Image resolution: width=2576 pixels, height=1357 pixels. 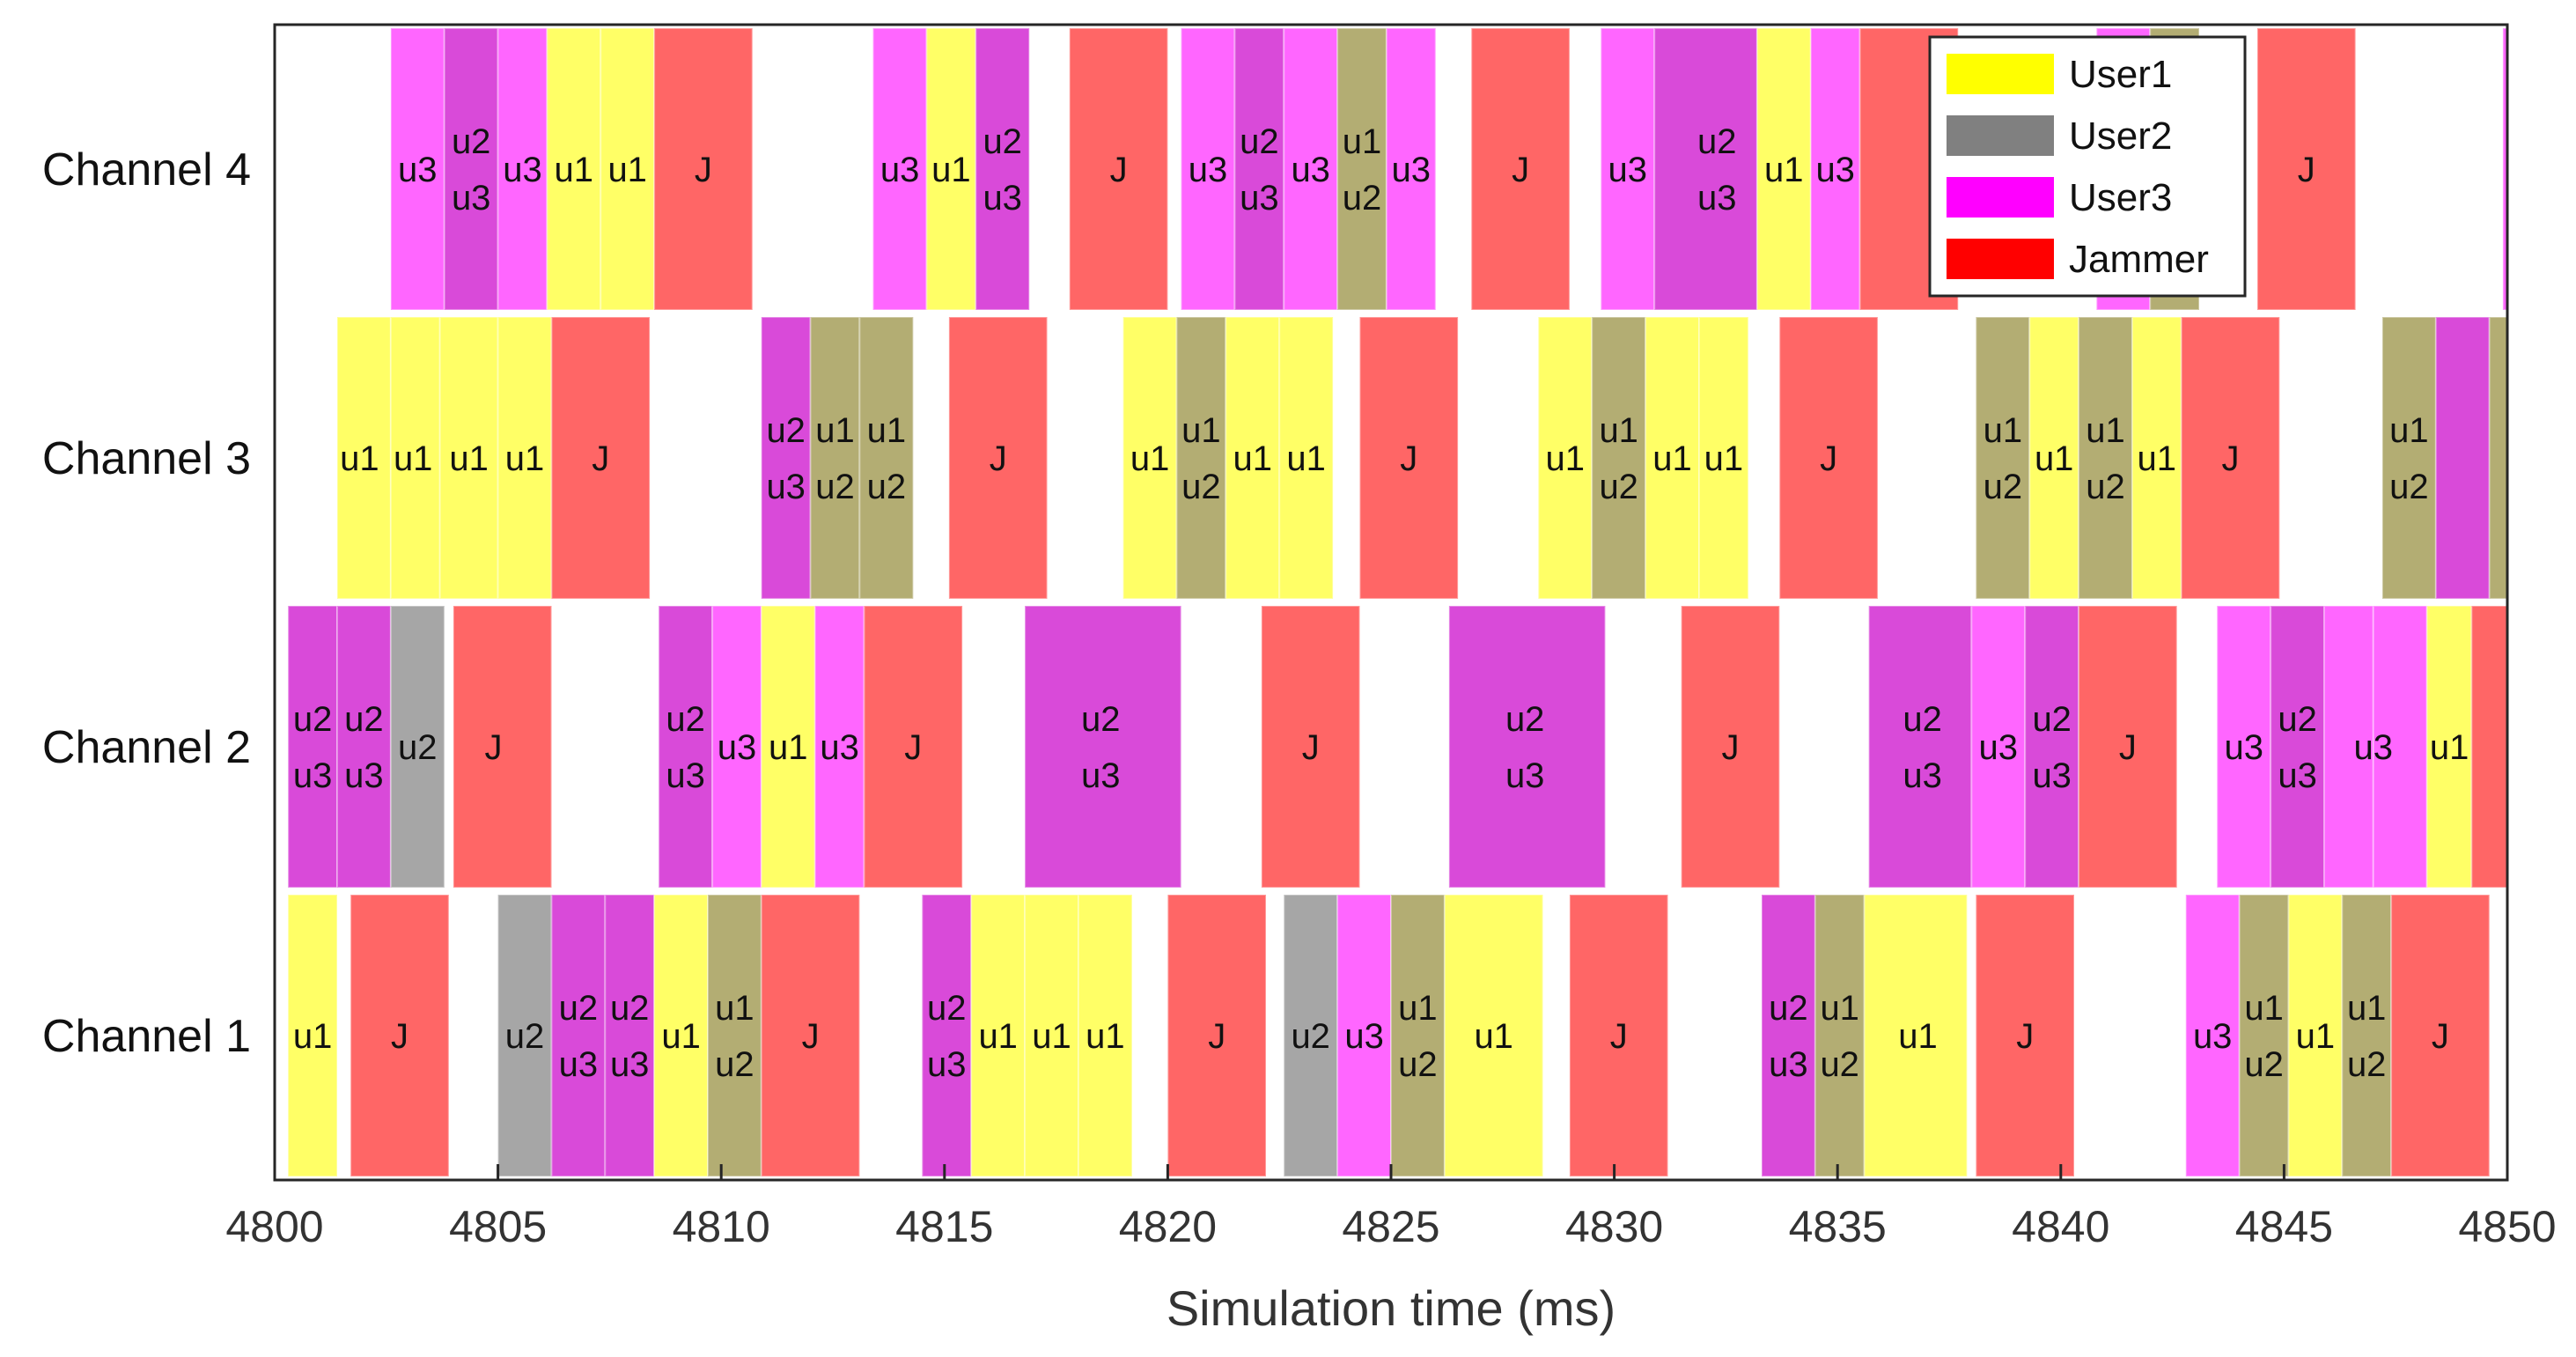 I want to click on x-tick-label: 4800, so click(x=274, y=1226).